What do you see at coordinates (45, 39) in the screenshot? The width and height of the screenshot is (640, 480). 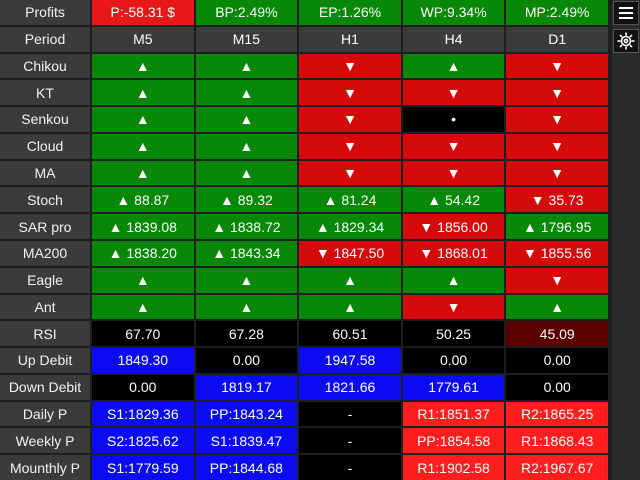 I see `row-label-period: Period` at bounding box center [45, 39].